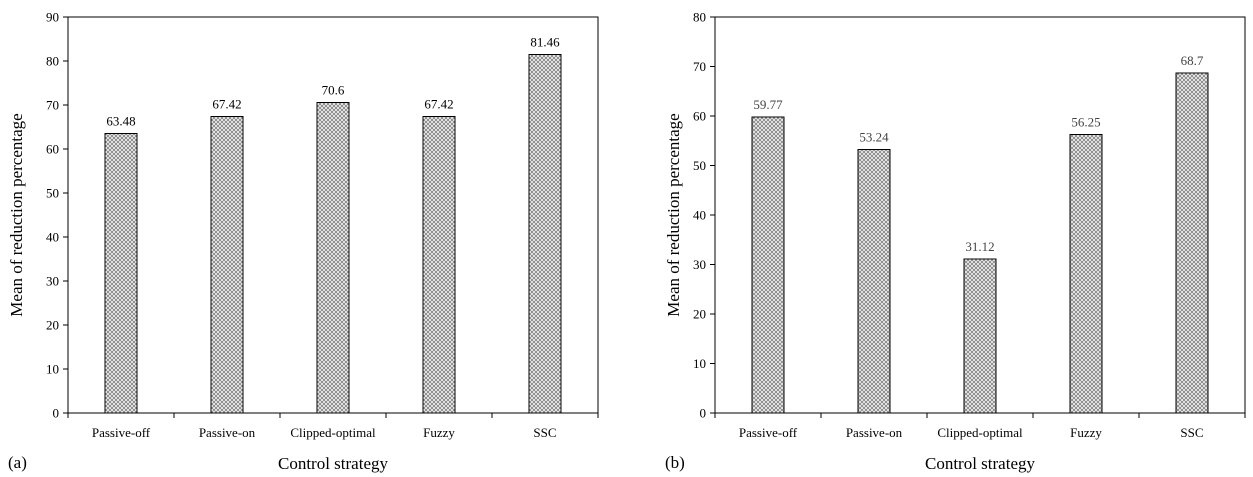  Describe the element at coordinates (874, 136) in the screenshot. I see `data-label: 53.24` at that location.